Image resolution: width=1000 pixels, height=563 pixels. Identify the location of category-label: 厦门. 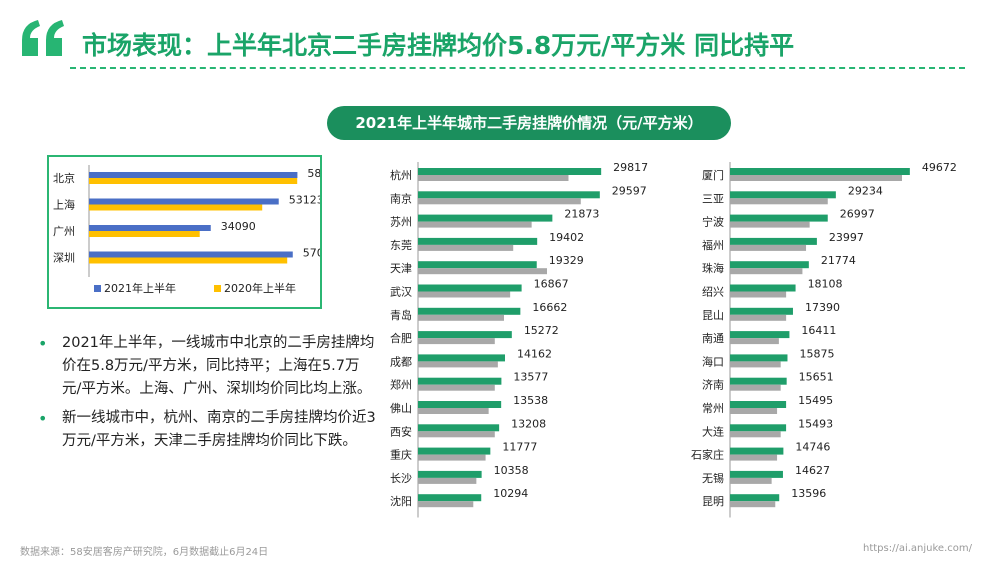
(713, 175).